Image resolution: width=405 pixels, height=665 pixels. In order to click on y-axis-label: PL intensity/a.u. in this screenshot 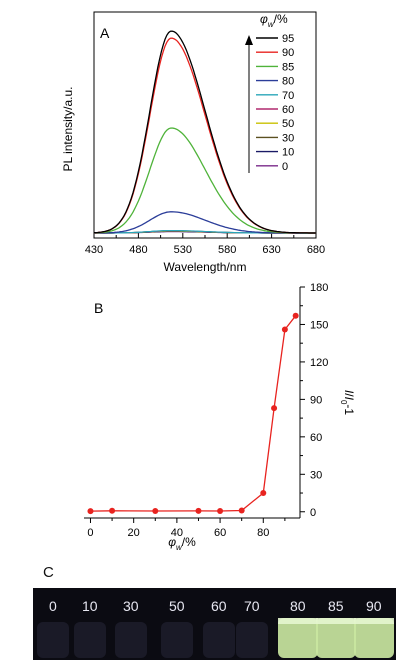, I will do `click(68, 129)`.